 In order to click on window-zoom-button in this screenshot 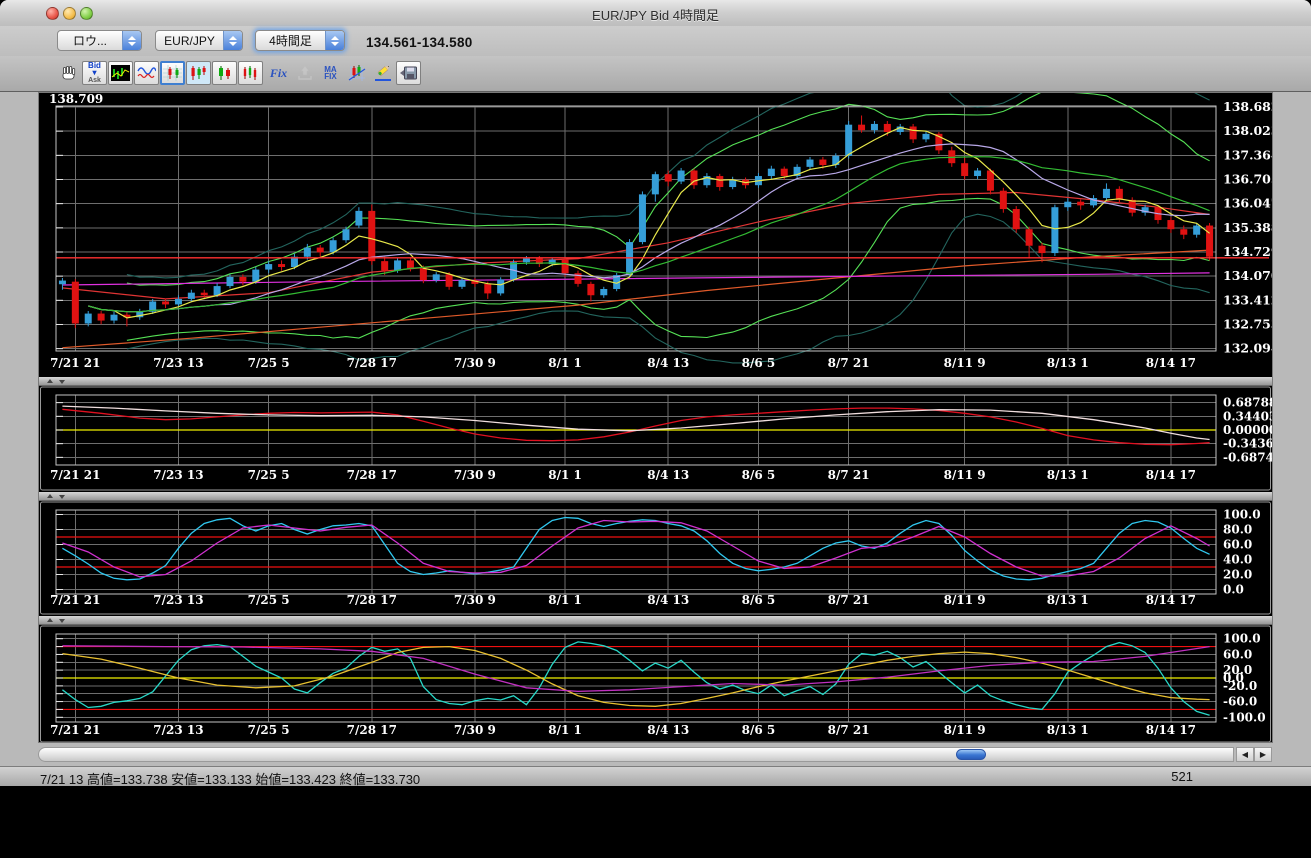, I will do `click(86, 13)`.